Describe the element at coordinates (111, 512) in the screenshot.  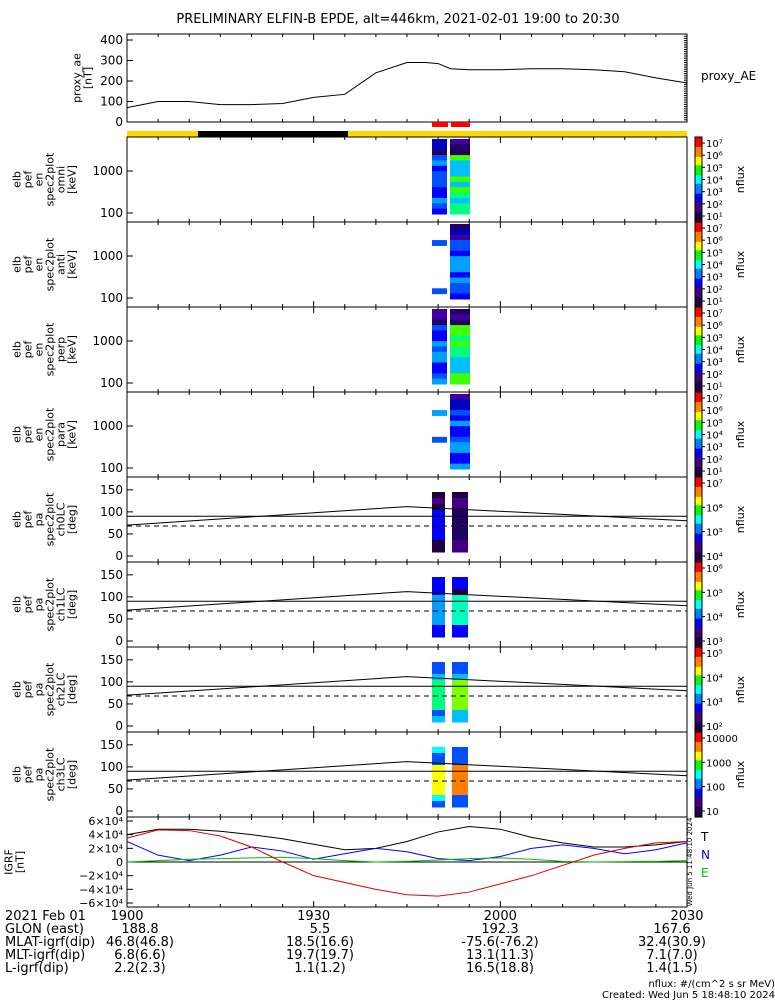
I see `pa-y-tick-label: 100` at that location.